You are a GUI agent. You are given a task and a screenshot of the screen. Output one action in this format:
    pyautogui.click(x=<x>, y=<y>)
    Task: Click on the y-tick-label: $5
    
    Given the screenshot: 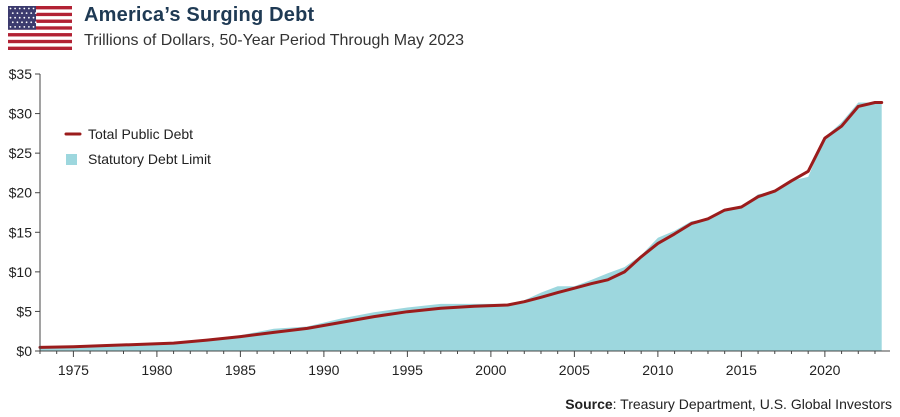 What is the action you would take?
    pyautogui.click(x=24, y=311)
    